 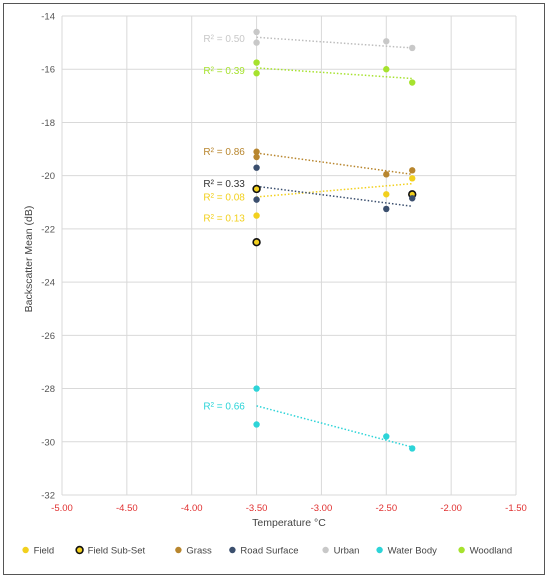 What do you see at coordinates (325, 550) in the screenshot?
I see `legend-marker-urban` at bounding box center [325, 550].